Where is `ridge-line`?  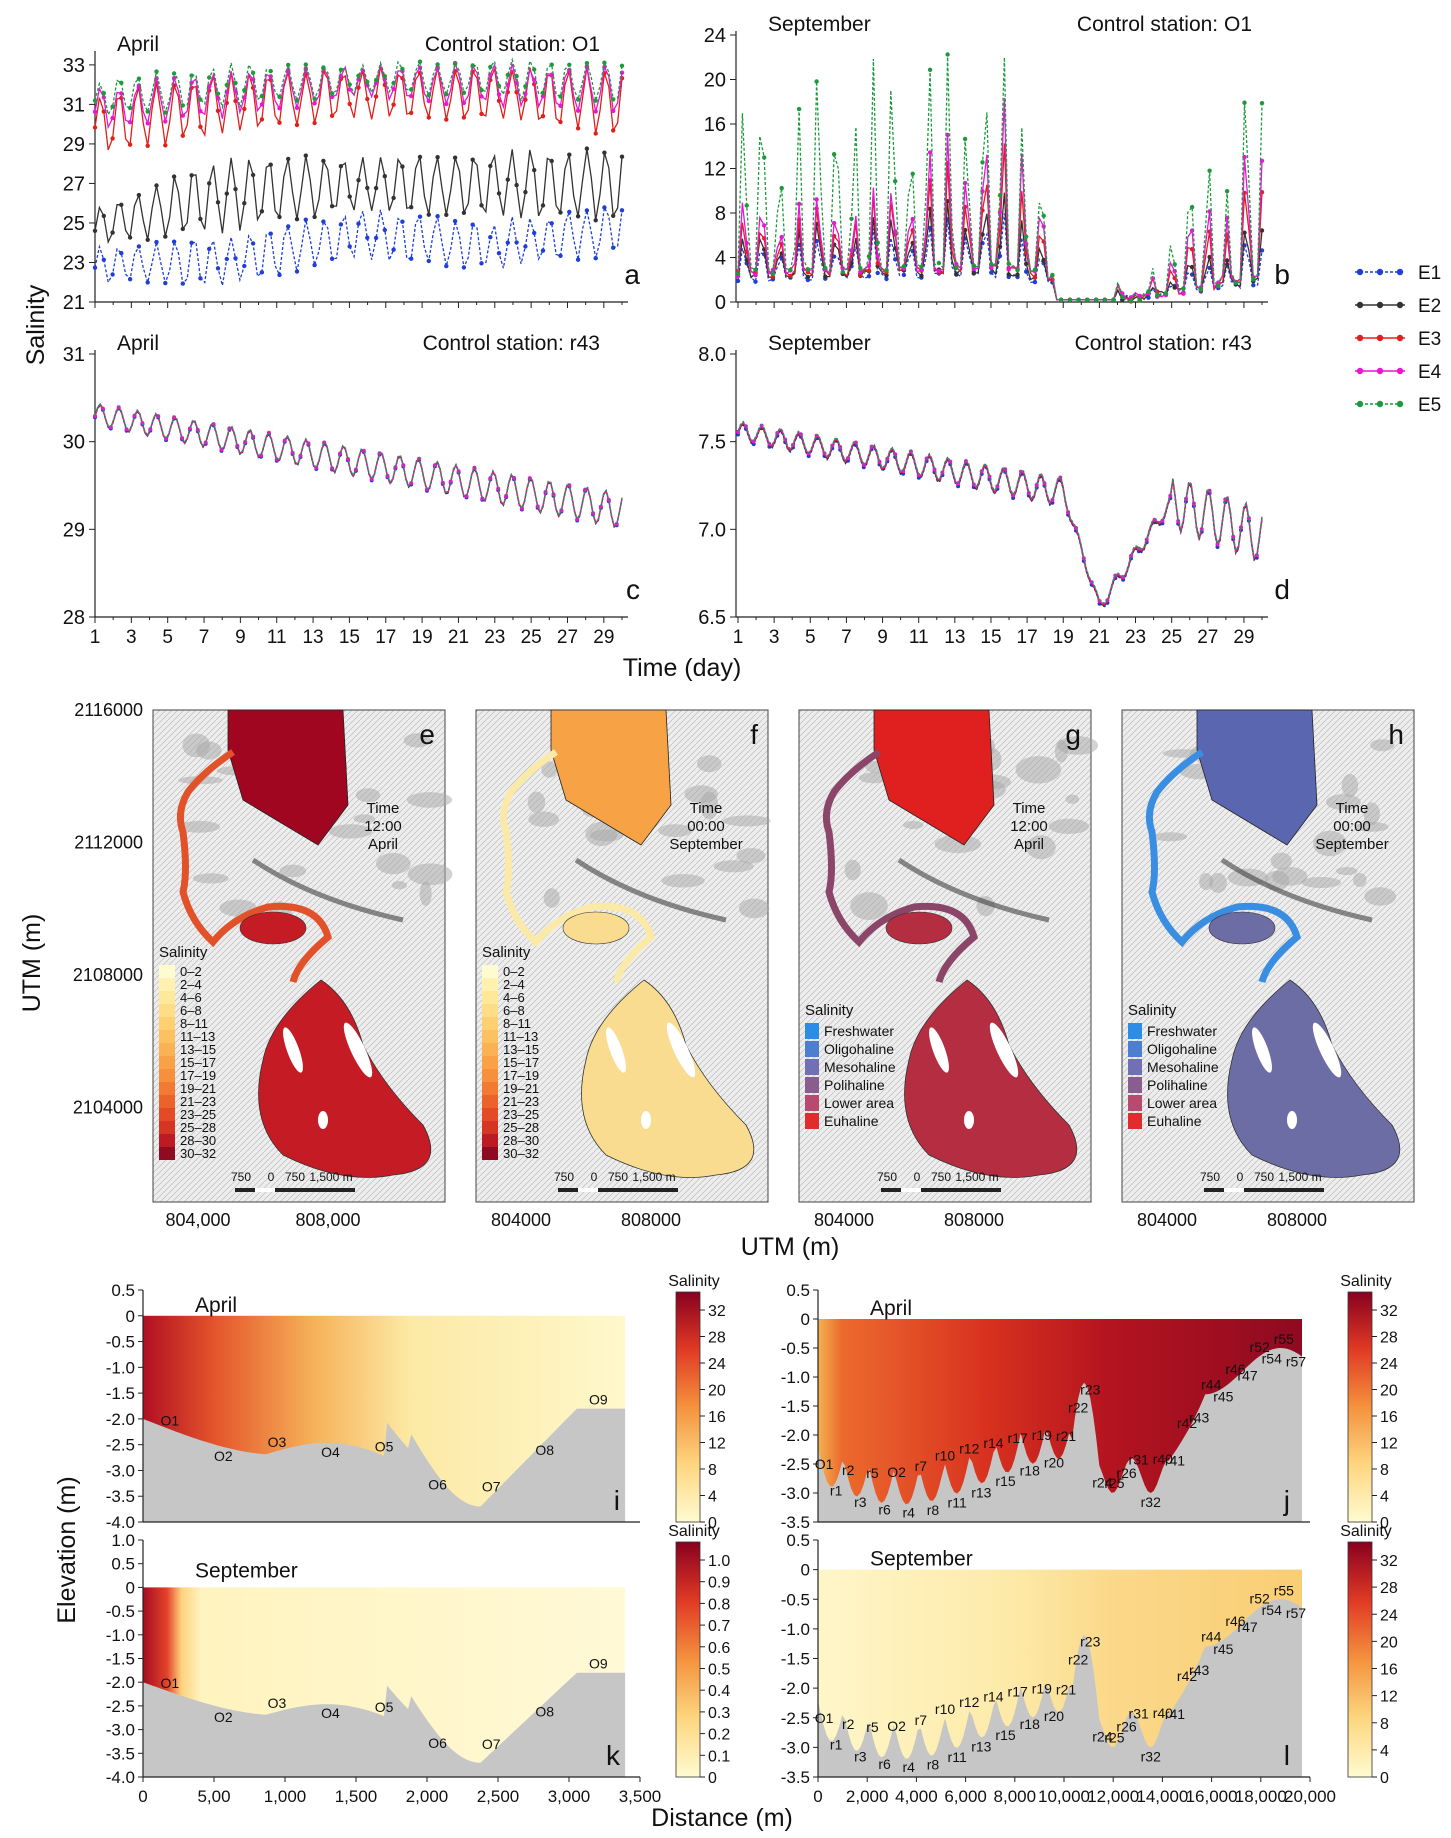 ridge-line is located at coordinates (973, 890).